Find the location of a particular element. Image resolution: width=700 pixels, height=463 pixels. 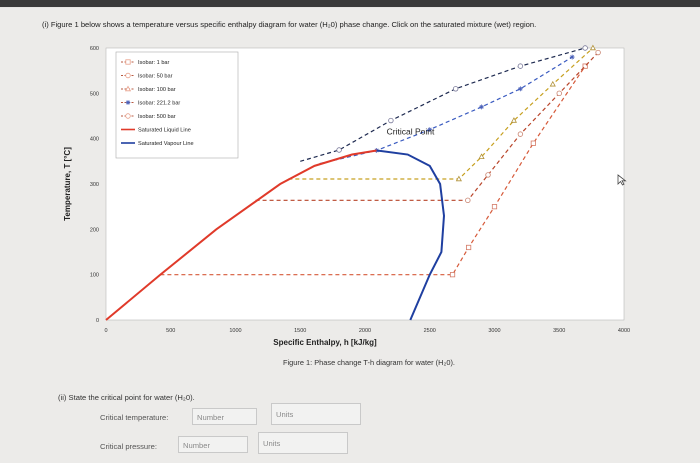

critical-pressure-label: Critical pressure: is located at coordinates (128, 446).